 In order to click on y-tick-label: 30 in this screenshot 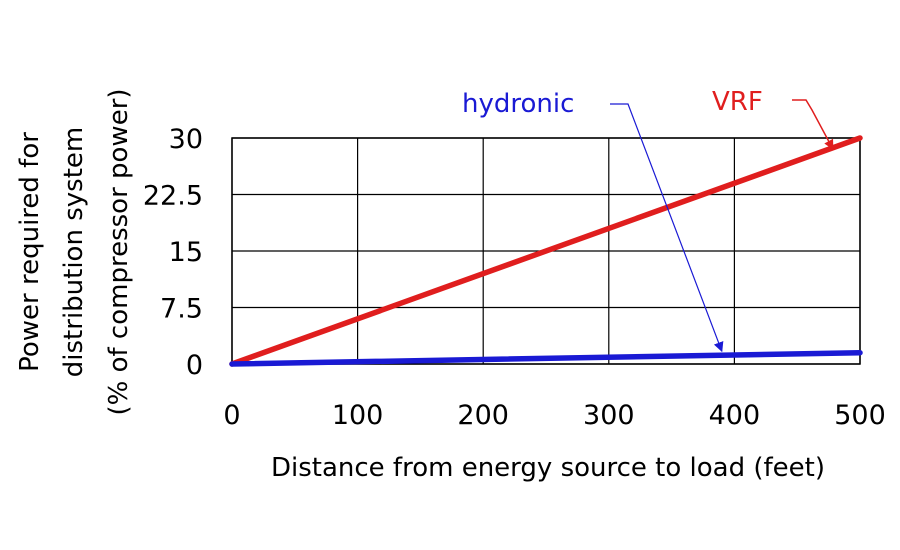, I will do `click(186, 139)`.